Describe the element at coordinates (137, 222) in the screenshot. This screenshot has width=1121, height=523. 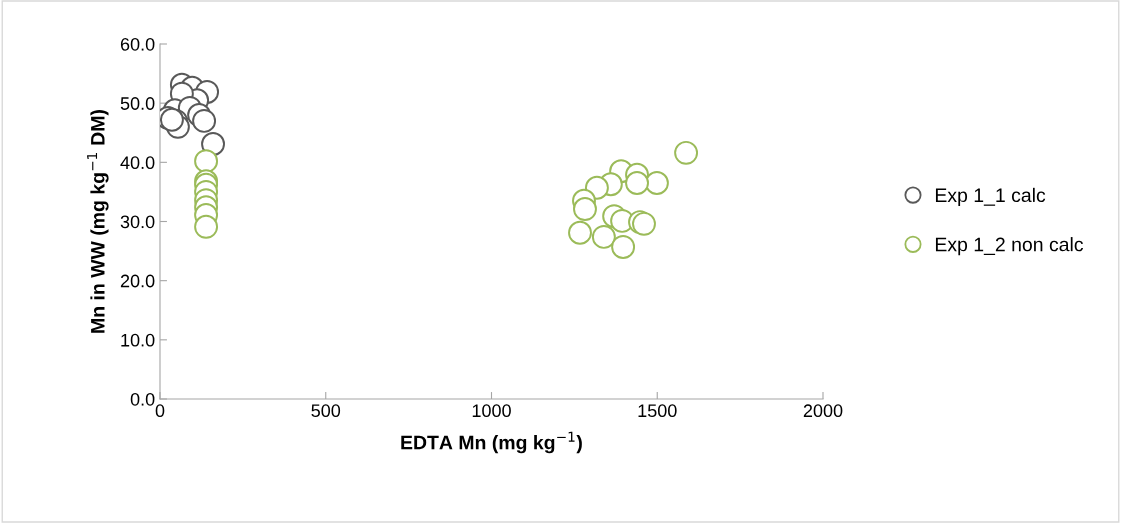
I see `y-tick-label: 30.0` at that location.